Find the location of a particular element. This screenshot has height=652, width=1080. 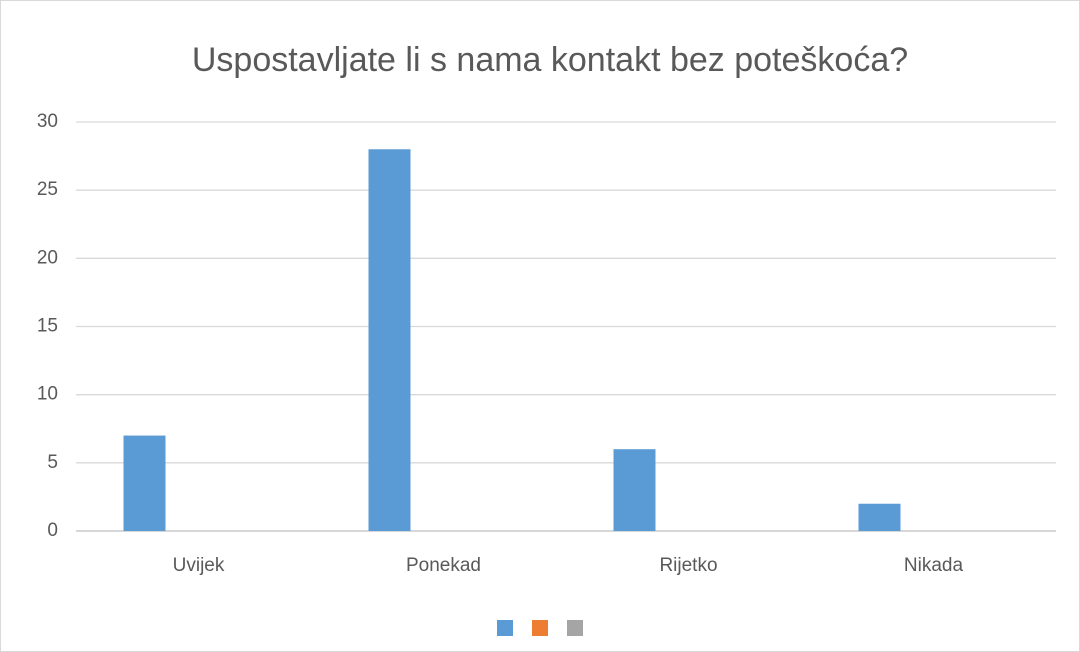

y-tick-label: 20 is located at coordinates (47, 257).